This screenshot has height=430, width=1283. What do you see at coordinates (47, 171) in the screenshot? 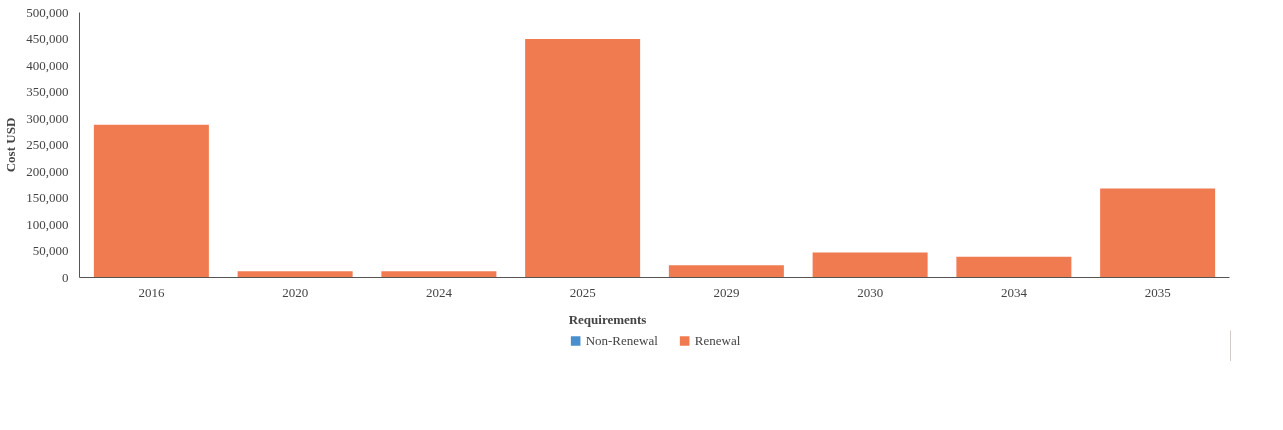
I see `y-tick-label: 200,000` at bounding box center [47, 171].